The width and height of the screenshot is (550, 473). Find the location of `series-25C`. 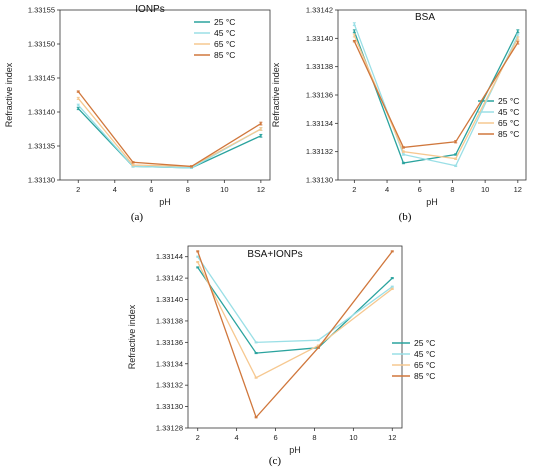

series-25C is located at coordinates (169, 138).